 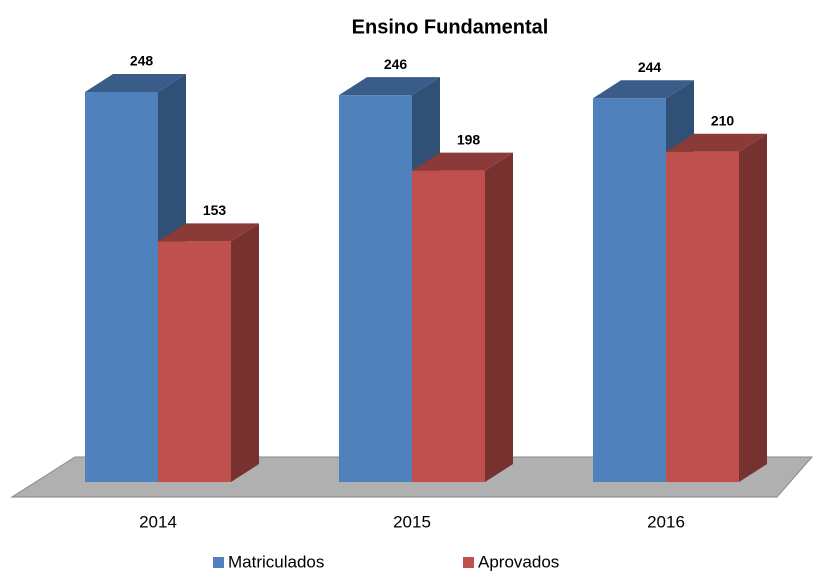 I want to click on x-tick-label: 2016, so click(x=666, y=521).